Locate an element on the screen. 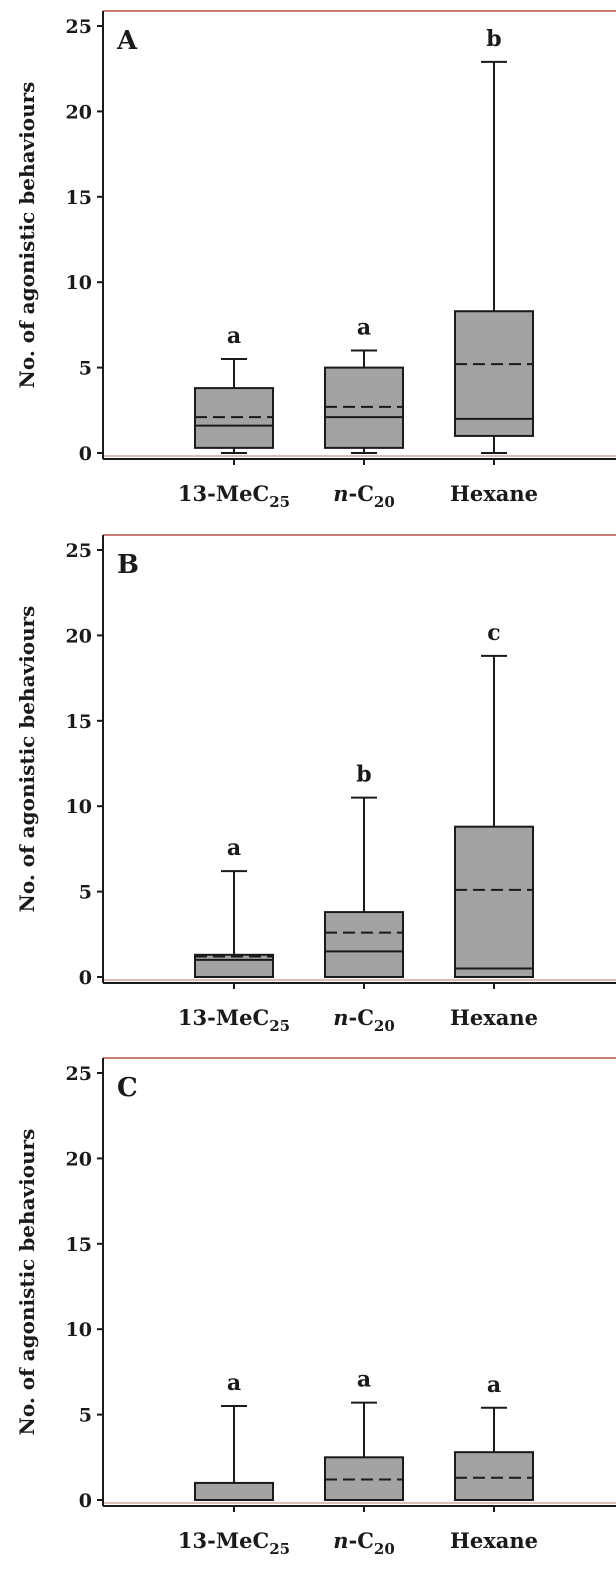 The width and height of the screenshot is (616, 1570). panel-label: B is located at coordinates (128, 565).